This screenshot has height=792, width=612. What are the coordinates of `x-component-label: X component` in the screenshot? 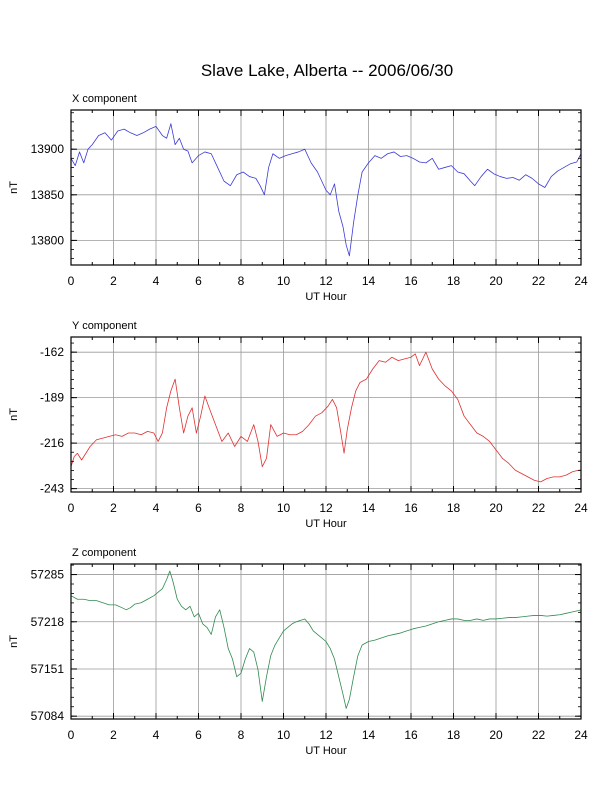 It's located at (104, 99).